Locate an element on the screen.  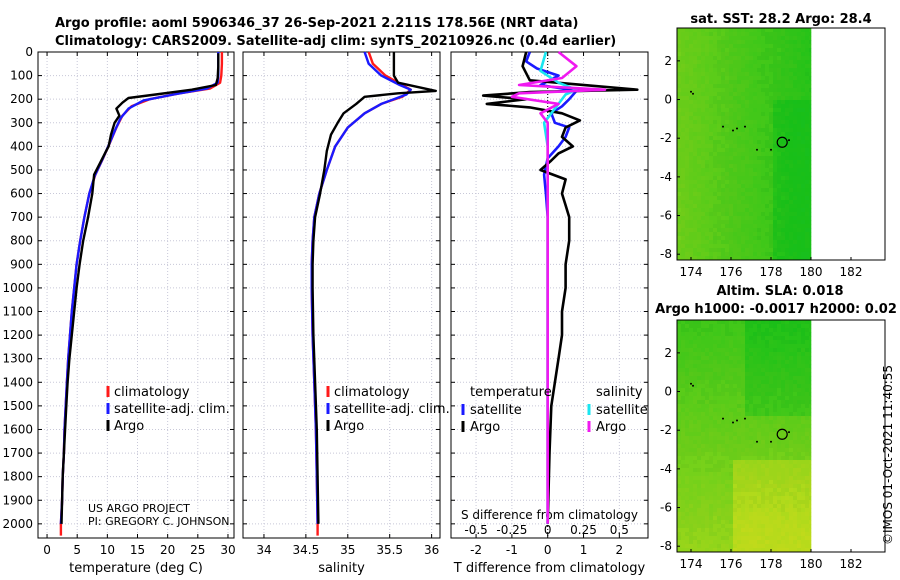
x-tick-label: 25 is located at coordinates (197, 550).